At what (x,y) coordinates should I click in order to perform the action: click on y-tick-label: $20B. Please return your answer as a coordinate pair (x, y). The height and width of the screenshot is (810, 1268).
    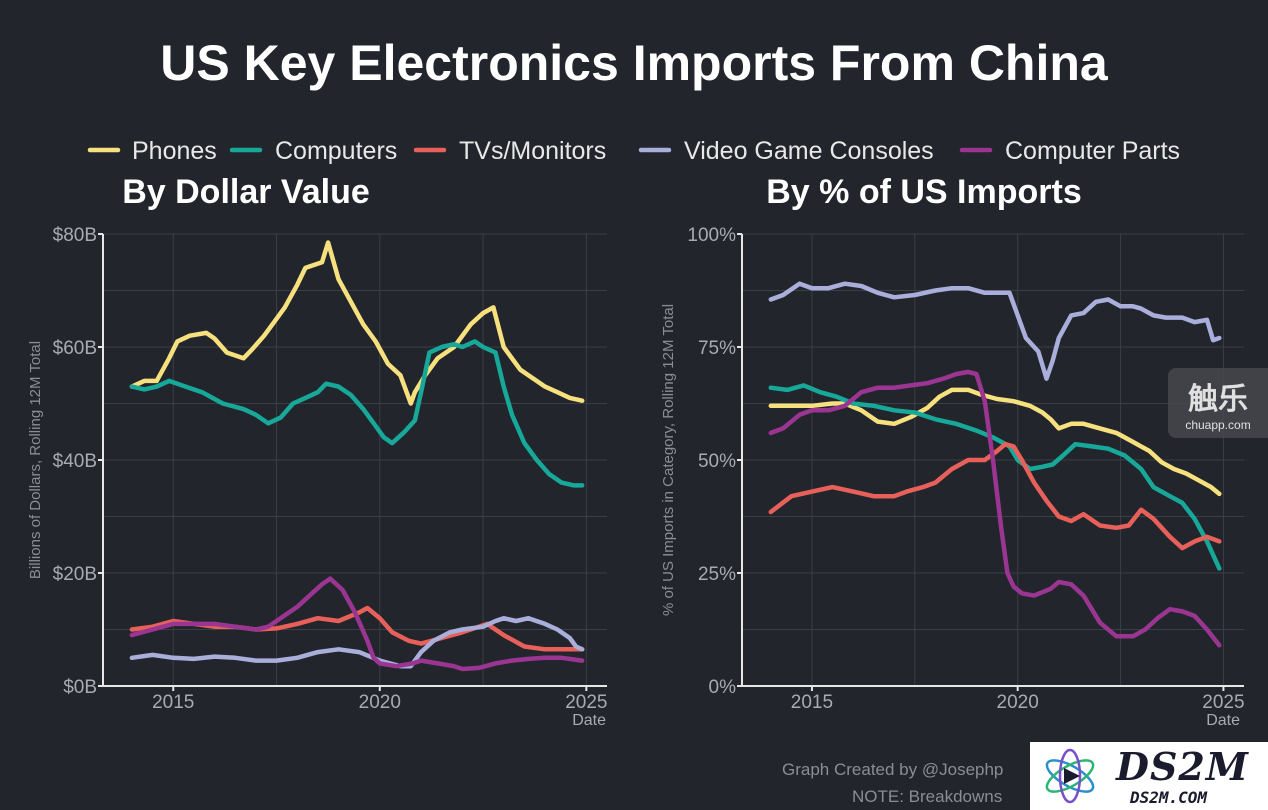
    Looking at the image, I should click on (75, 574).